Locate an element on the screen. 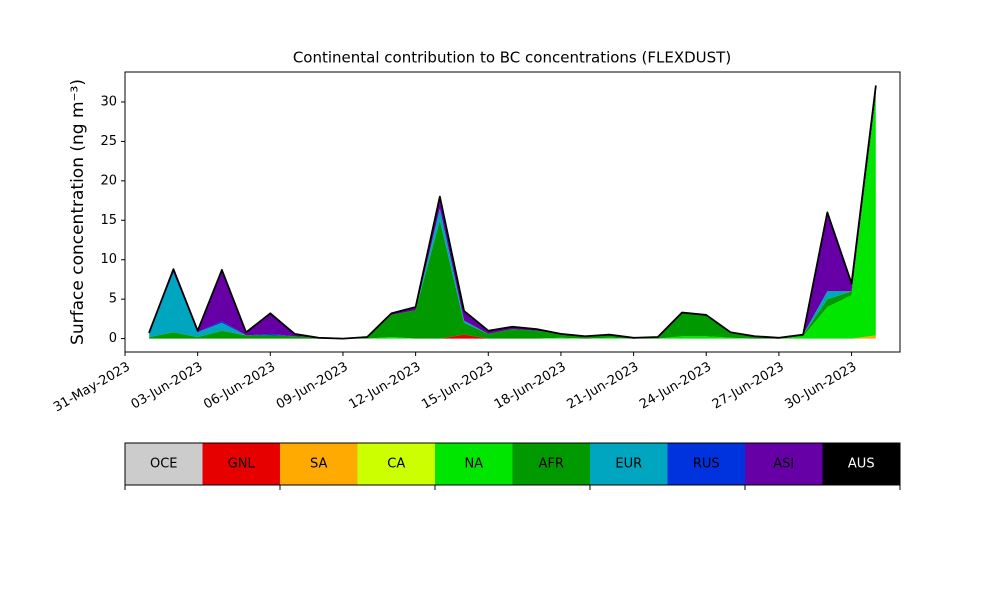 This screenshot has width=1000, height=600. legend-label: ASI is located at coordinates (783, 464).